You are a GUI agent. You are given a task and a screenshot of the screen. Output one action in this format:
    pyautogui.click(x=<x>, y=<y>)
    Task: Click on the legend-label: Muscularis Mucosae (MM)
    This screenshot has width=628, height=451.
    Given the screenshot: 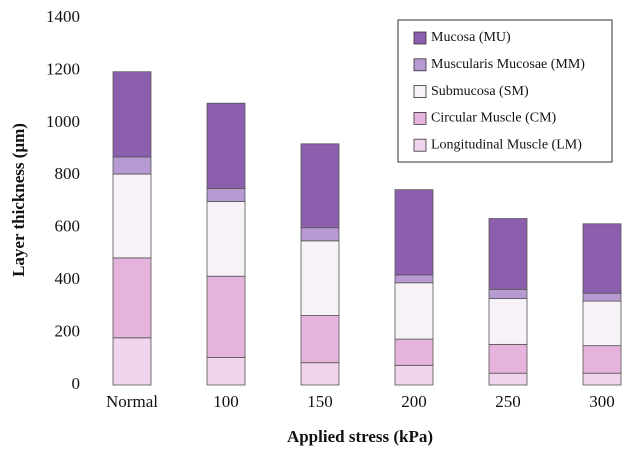 What is the action you would take?
    pyautogui.click(x=508, y=64)
    